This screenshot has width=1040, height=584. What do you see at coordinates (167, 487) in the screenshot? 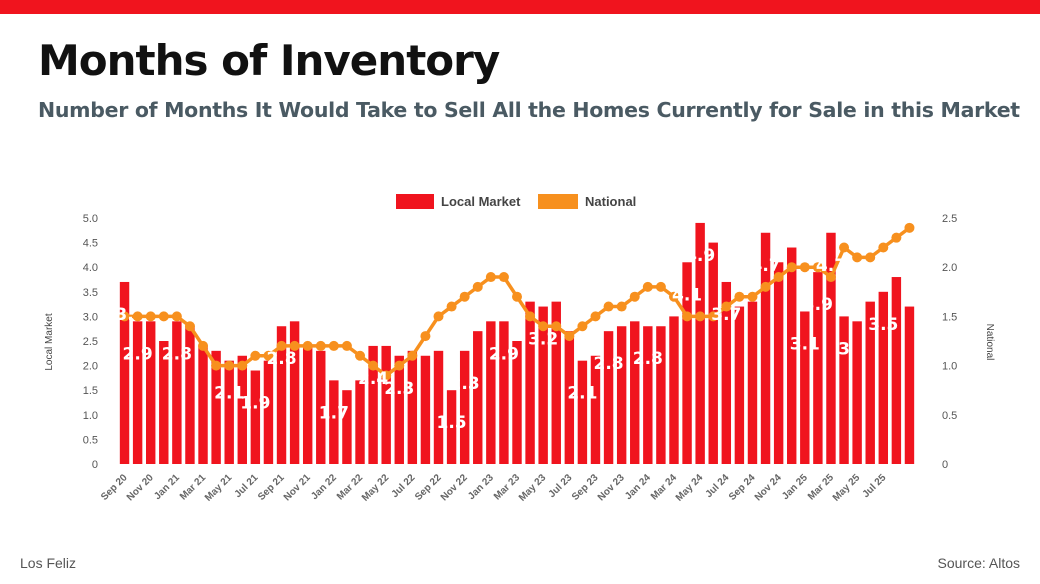
I see `x-tick-label: Jan 21` at bounding box center [167, 487].